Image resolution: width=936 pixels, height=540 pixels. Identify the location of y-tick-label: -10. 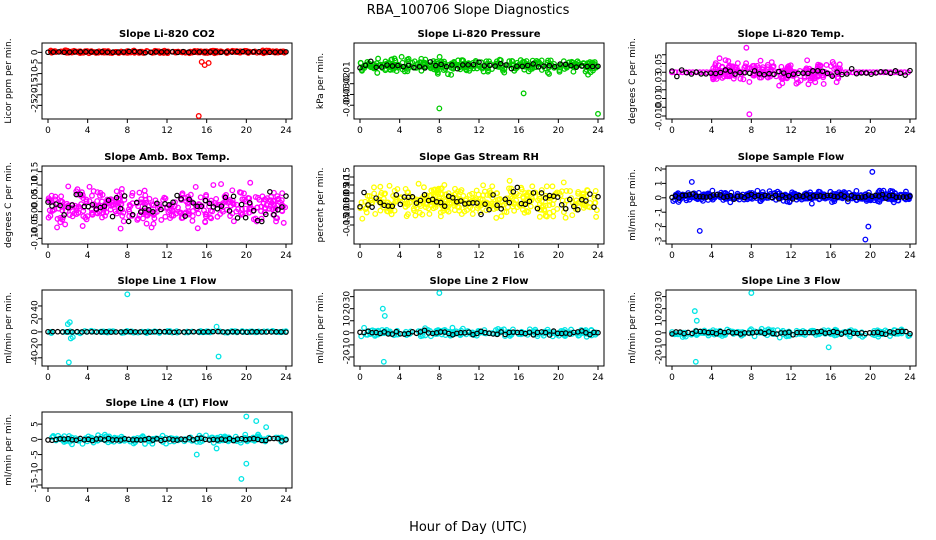
(348, 344).